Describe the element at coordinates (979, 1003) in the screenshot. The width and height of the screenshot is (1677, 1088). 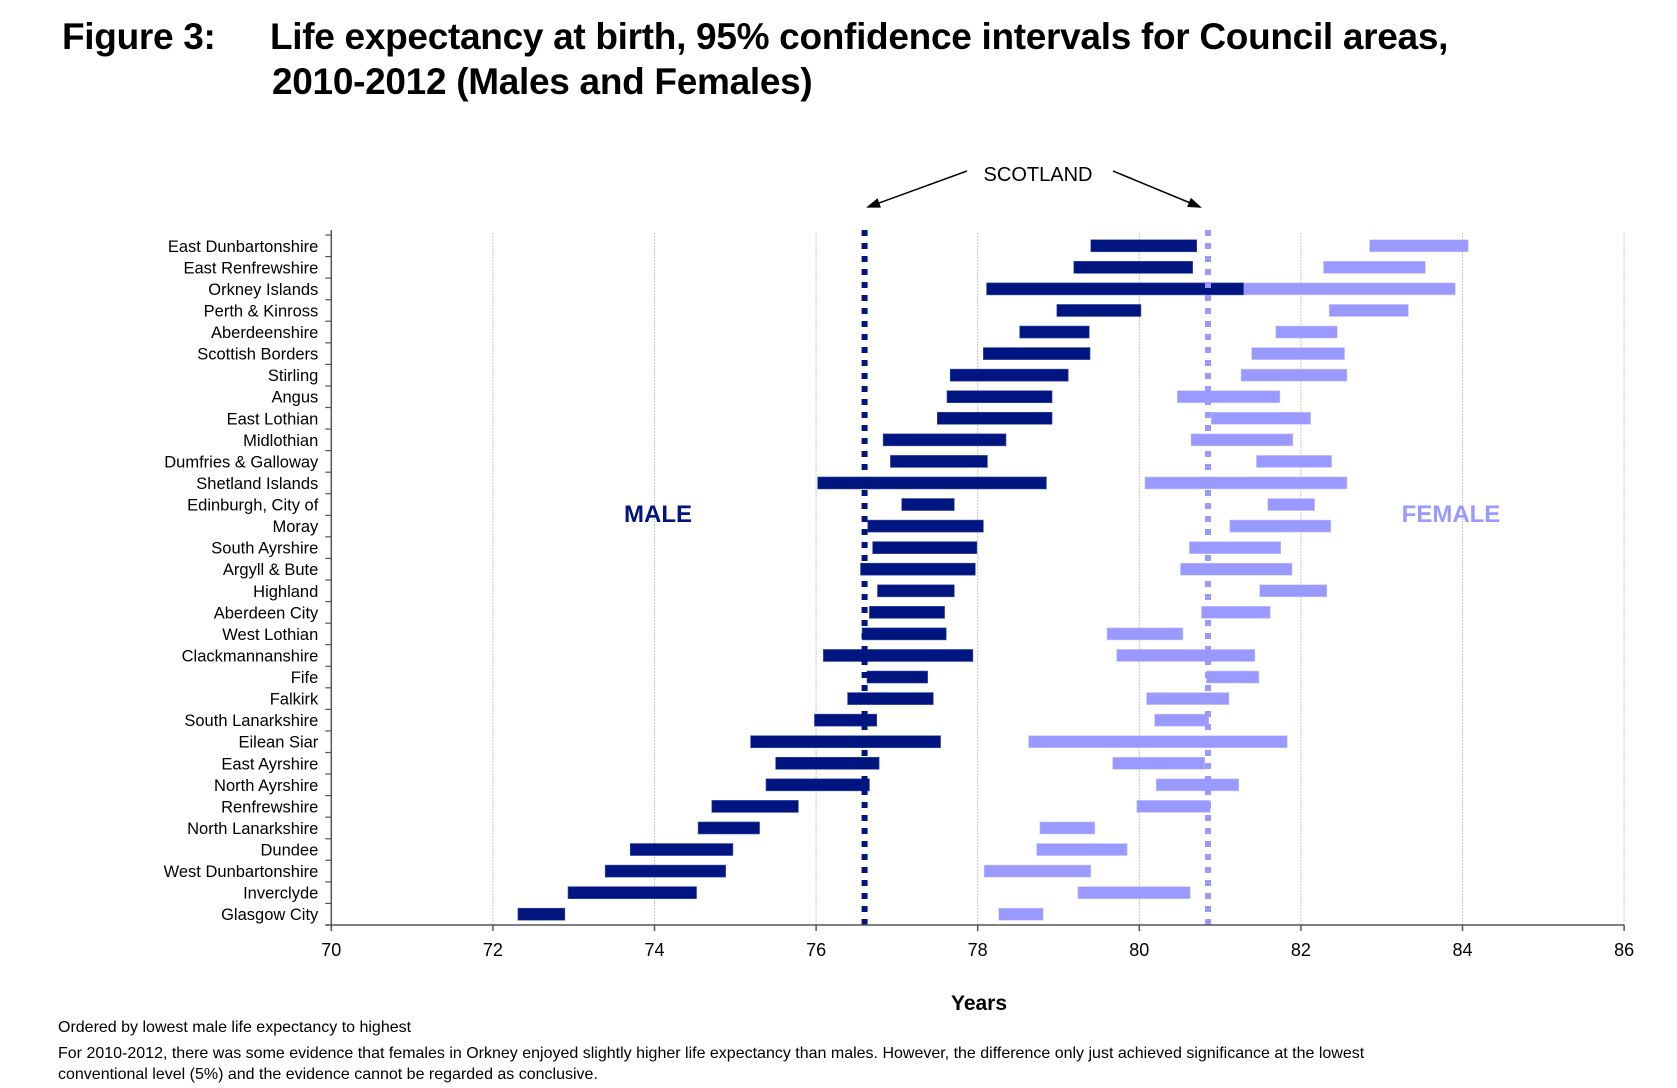
I see `x-axis-title: Years` at that location.